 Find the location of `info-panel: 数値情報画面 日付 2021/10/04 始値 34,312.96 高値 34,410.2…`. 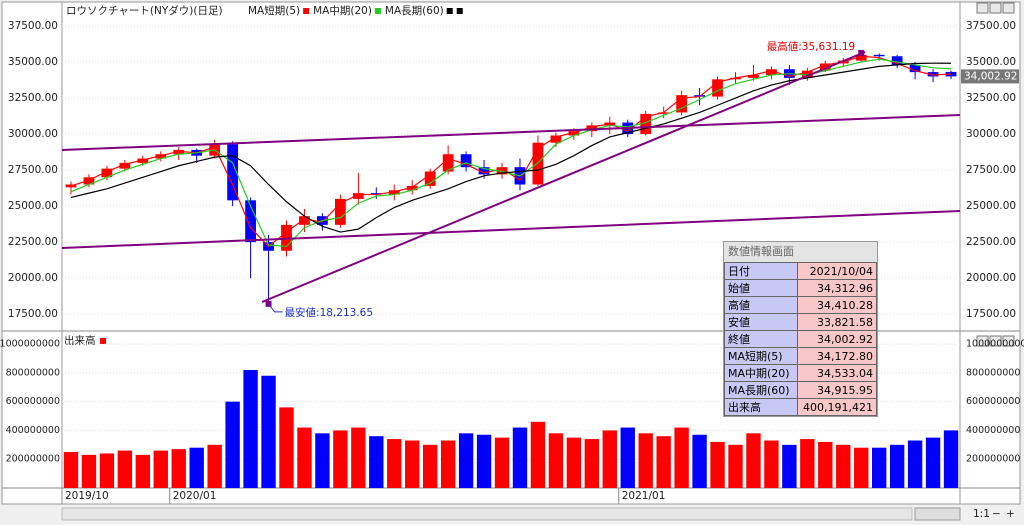

info-panel: 数値情報画面 日付 2021/10/04 始値 34,312.96 高値 34,410.2… is located at coordinates (800, 329).